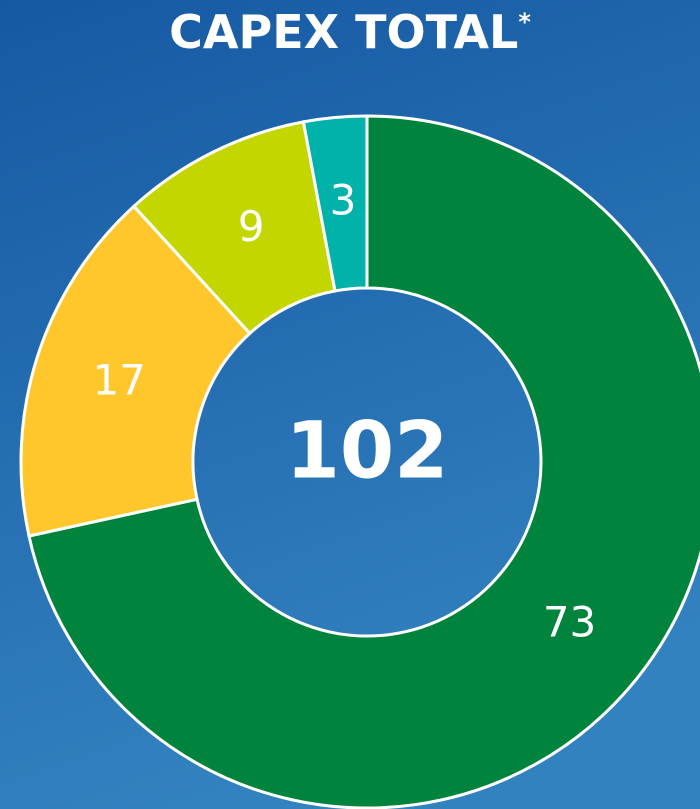 The image size is (700, 809). Describe the element at coordinates (251, 226) in the screenshot. I see `data-label: 9` at that location.